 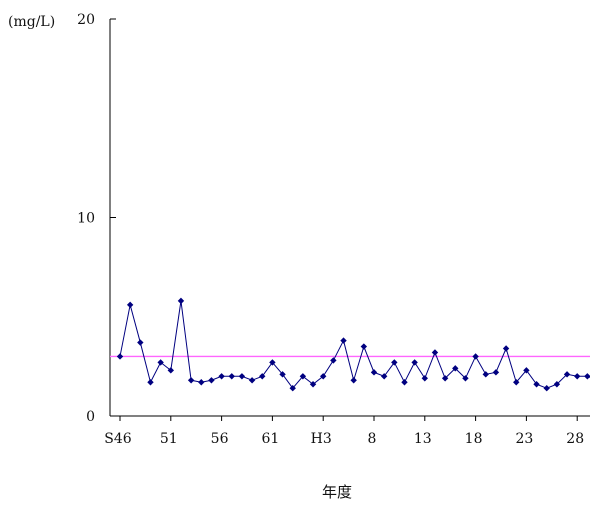 I want to click on x-tick-label: 18, so click(x=474, y=439).